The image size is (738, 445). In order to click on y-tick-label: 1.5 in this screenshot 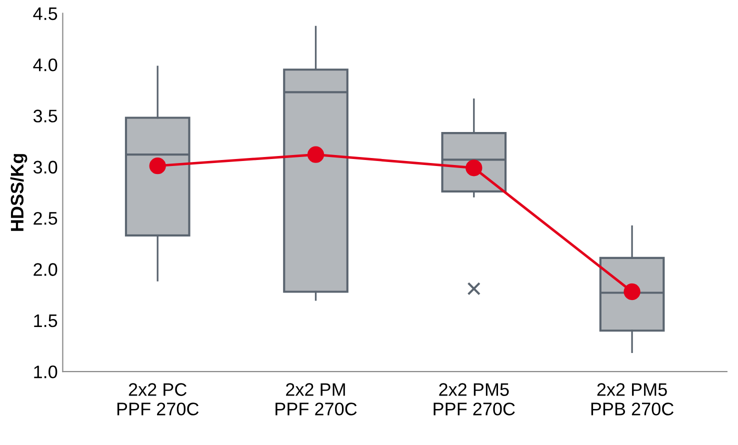, I will do `click(46, 321)`.